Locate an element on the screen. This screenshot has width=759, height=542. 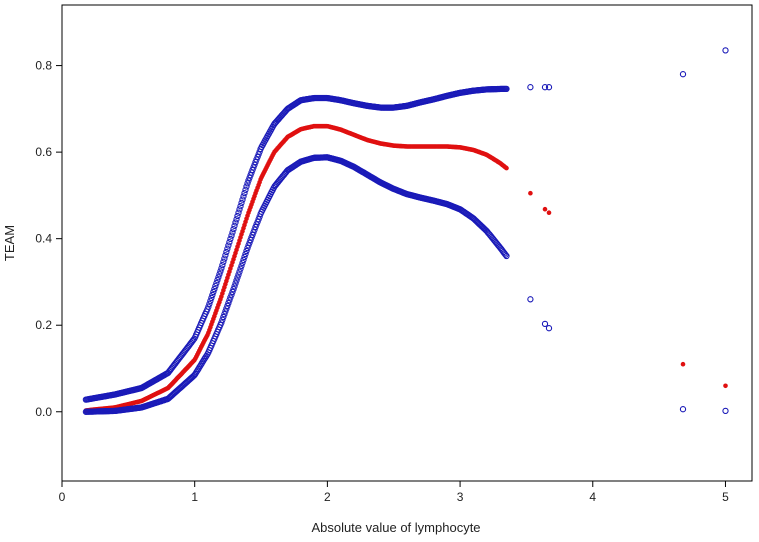
x-tick-label: 2 is located at coordinates (327, 497).